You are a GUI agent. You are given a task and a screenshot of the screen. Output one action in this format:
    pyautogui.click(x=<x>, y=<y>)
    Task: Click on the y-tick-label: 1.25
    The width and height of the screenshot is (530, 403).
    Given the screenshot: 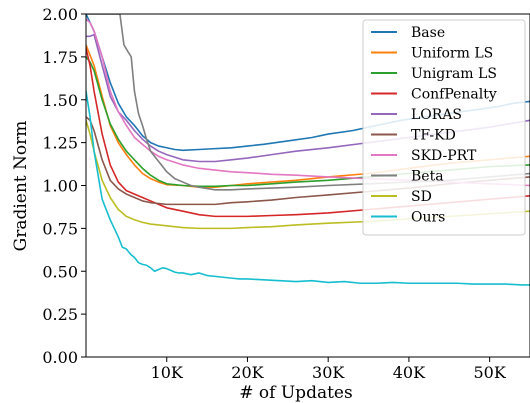 What is the action you would take?
    pyautogui.click(x=60, y=143)
    